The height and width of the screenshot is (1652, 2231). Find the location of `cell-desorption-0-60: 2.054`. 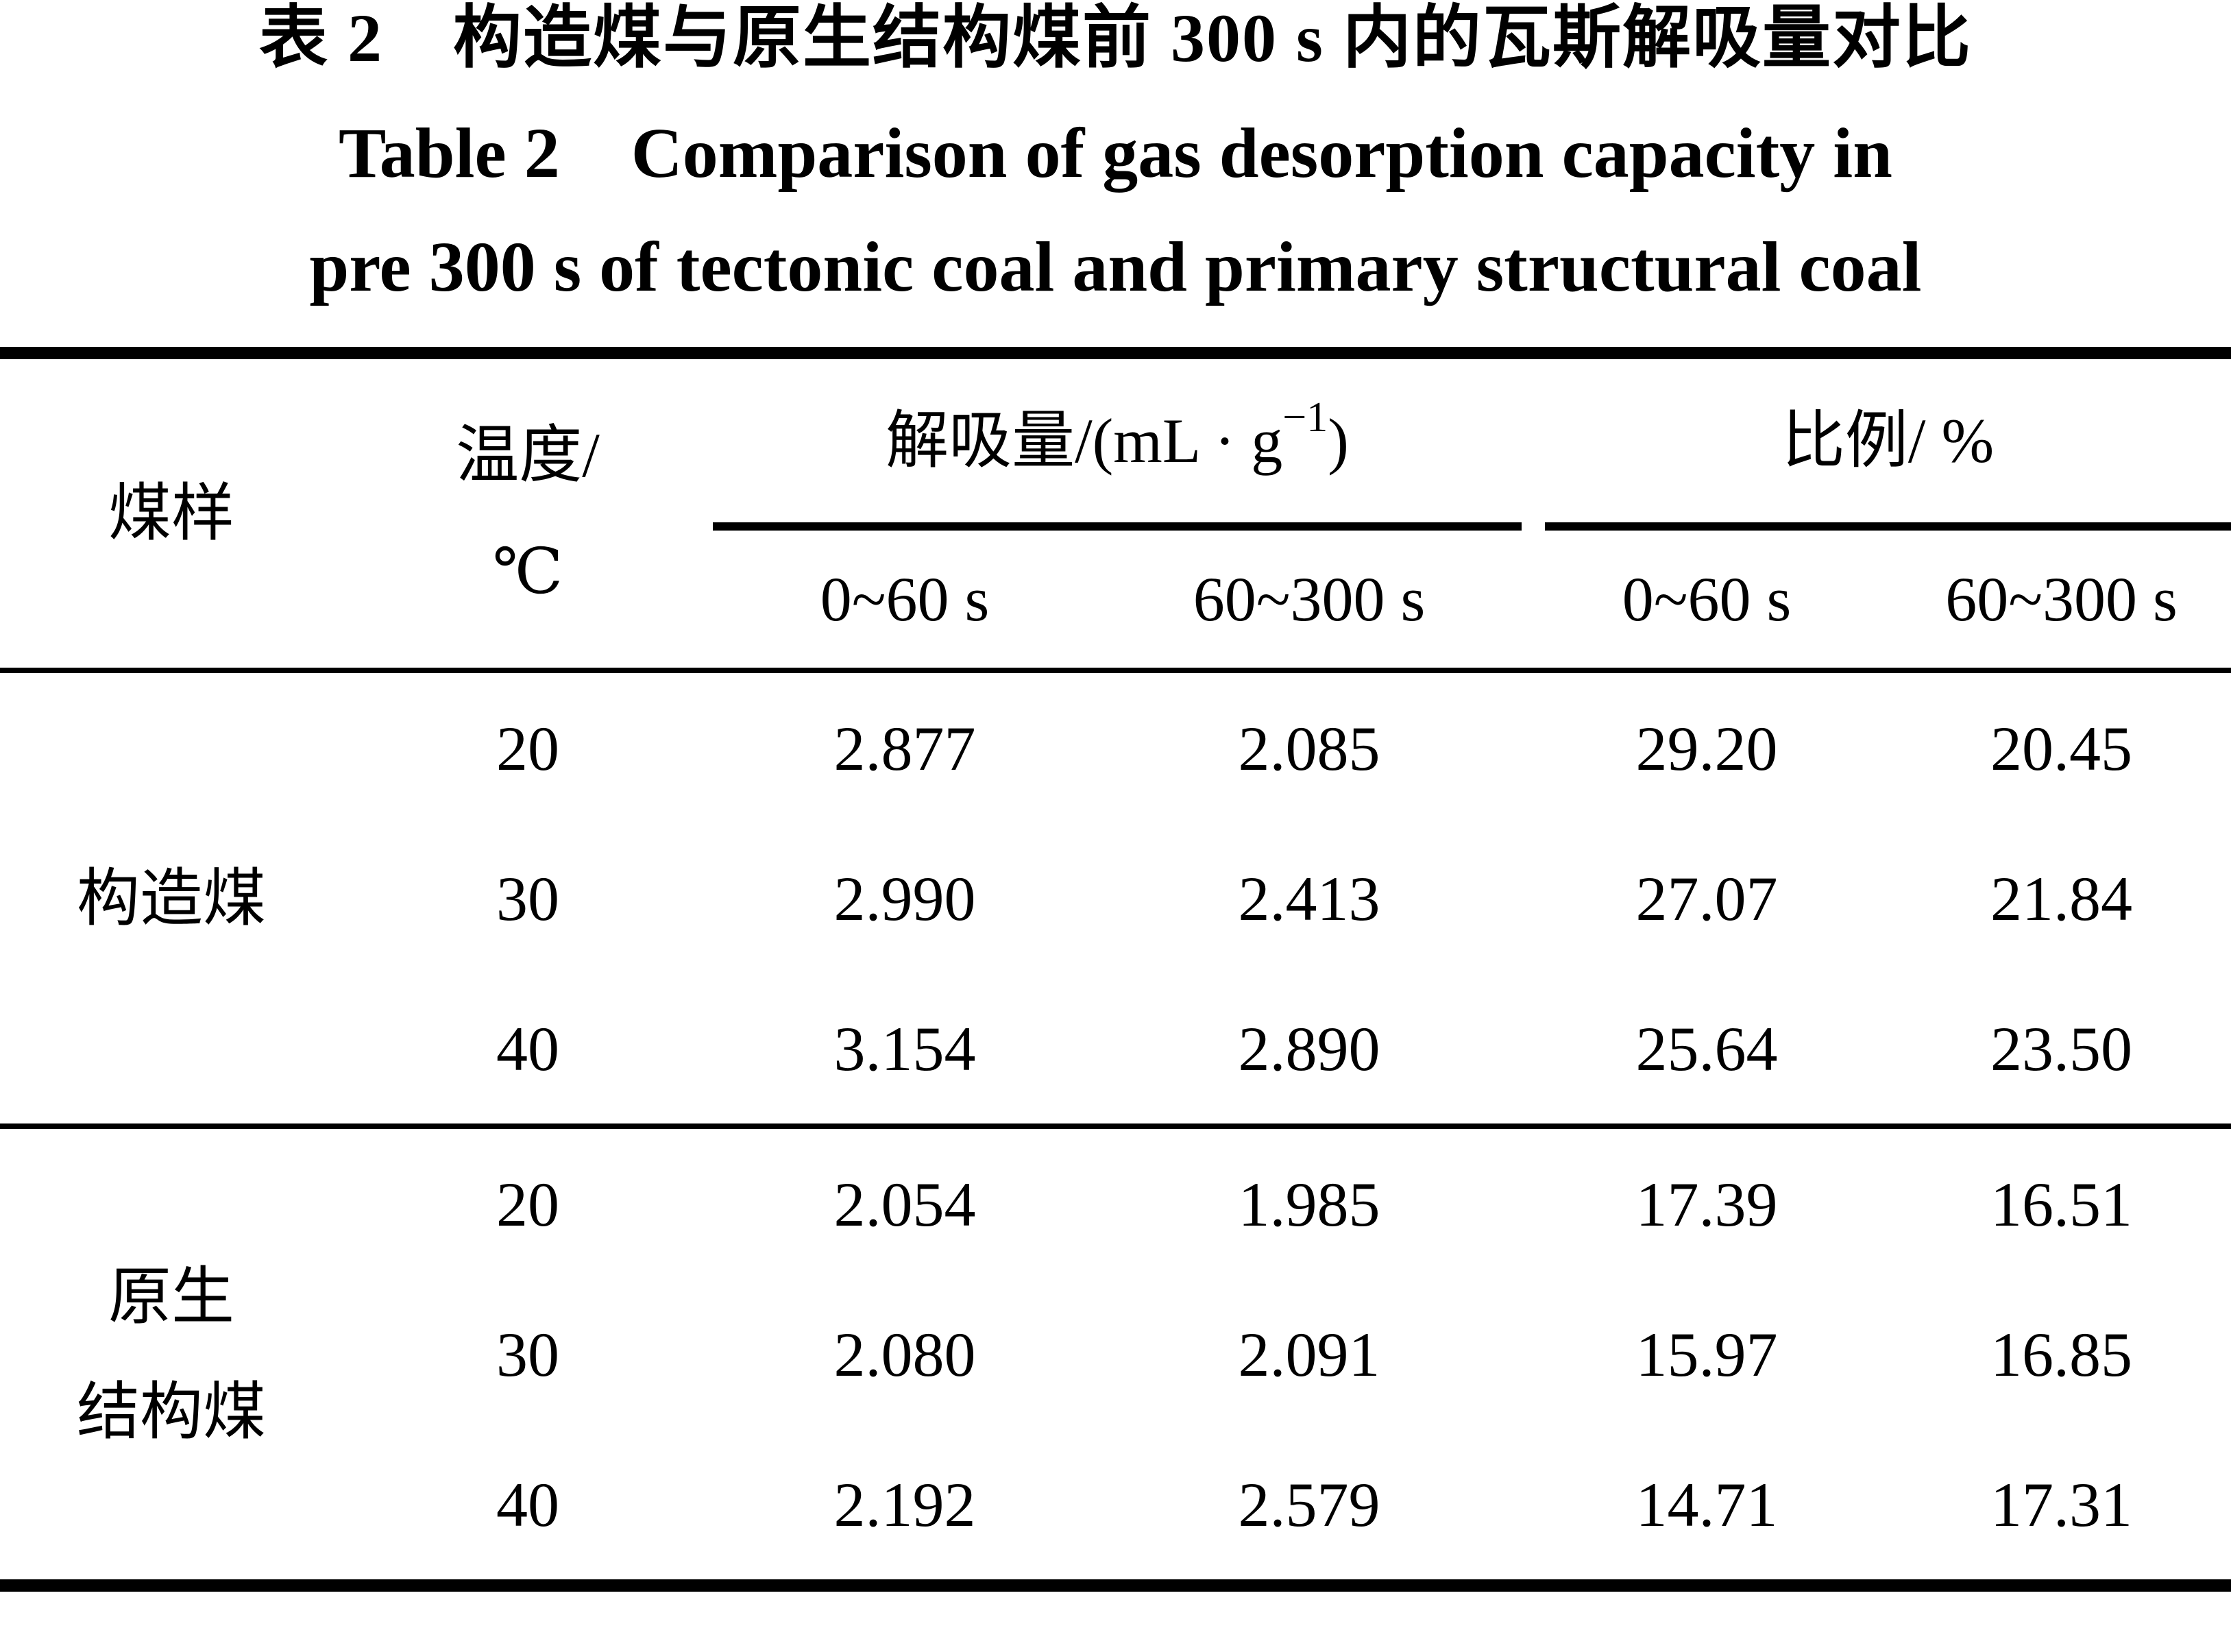

cell-desorption-0-60: 2.054 is located at coordinates (904, 1204).